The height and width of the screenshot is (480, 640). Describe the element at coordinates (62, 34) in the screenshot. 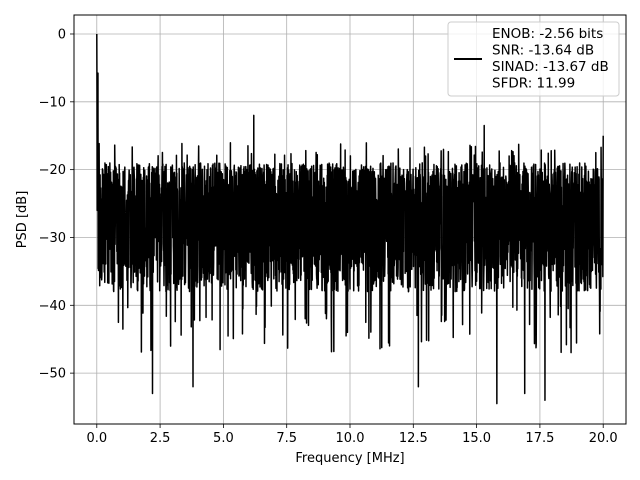

I see `y-tick-label: 0` at that location.